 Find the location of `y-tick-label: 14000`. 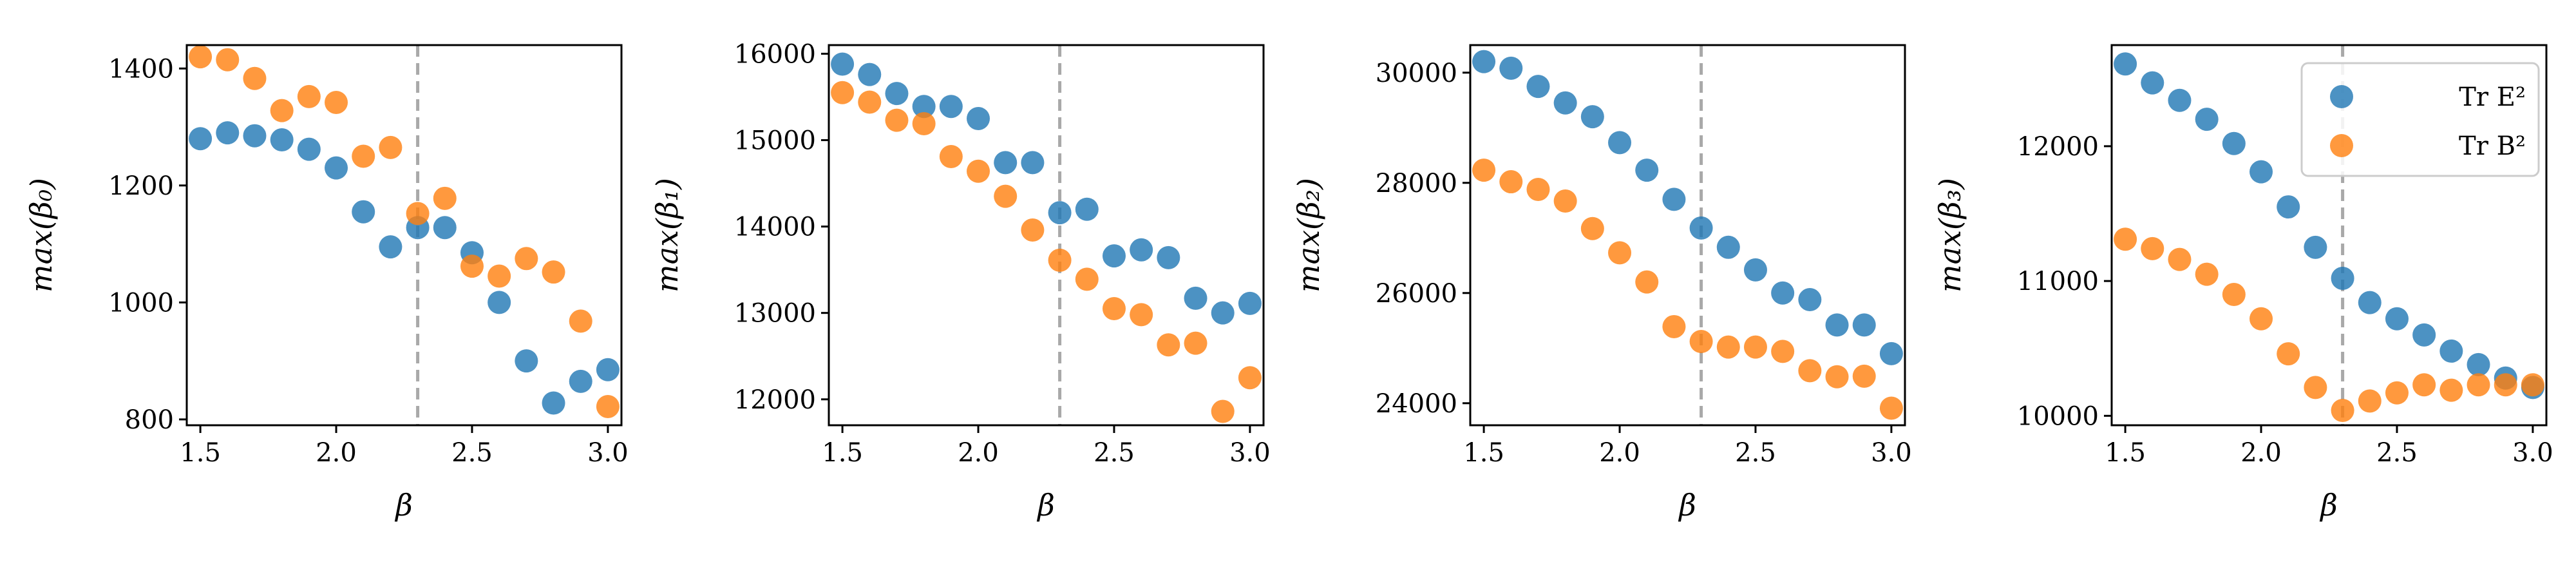

y-tick-label: 14000 is located at coordinates (775, 227).